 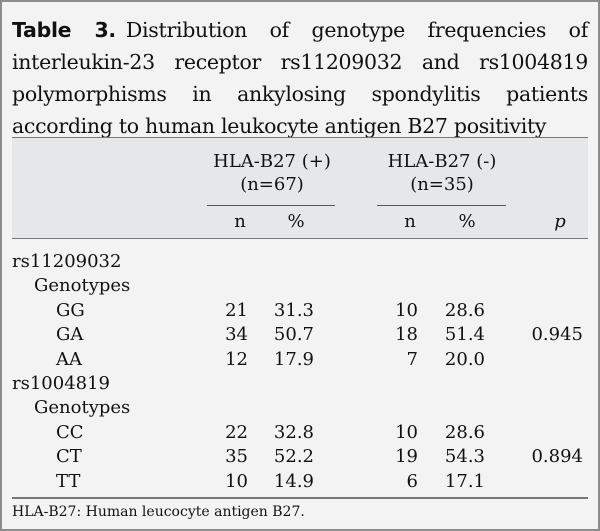 I want to click on row-label: rs11209032, so click(x=67, y=261).